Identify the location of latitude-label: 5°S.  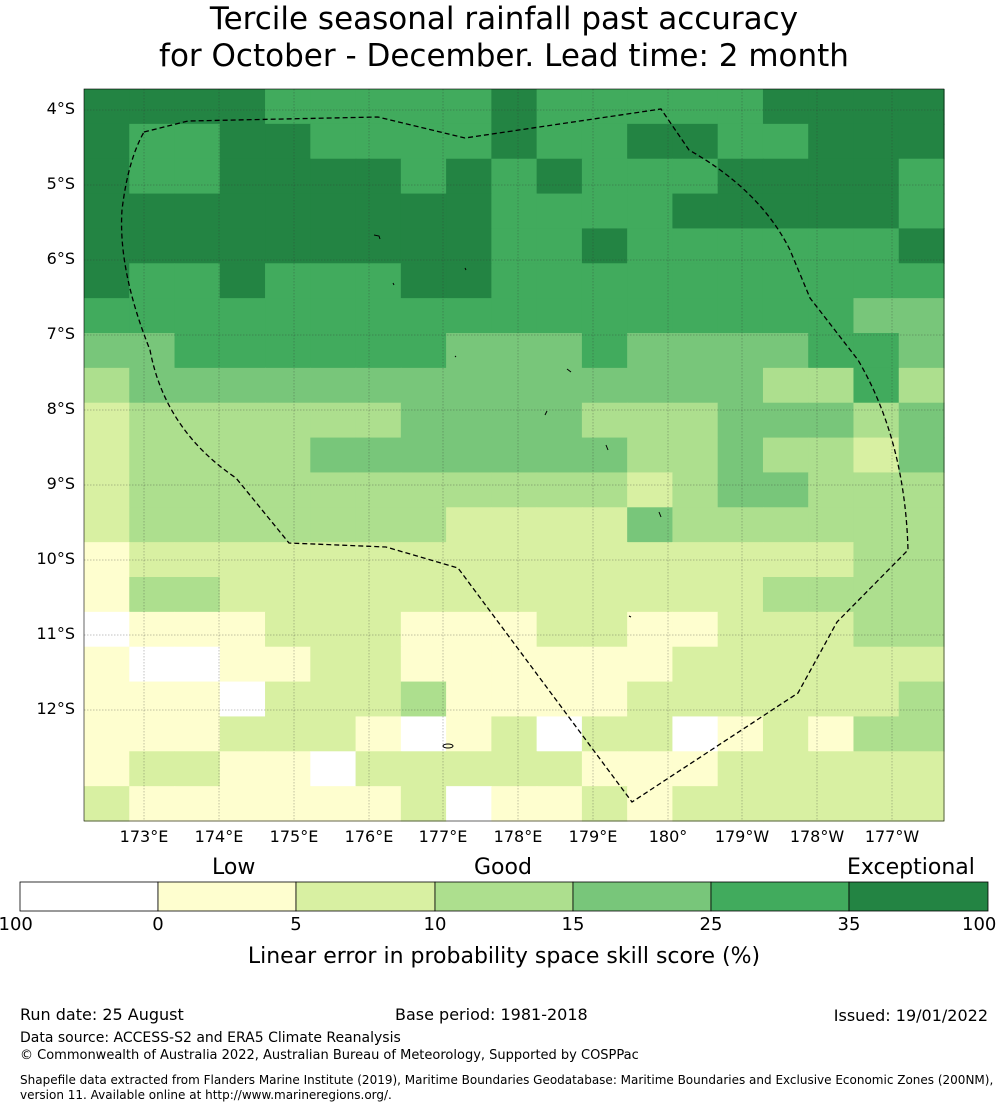
(60, 183).